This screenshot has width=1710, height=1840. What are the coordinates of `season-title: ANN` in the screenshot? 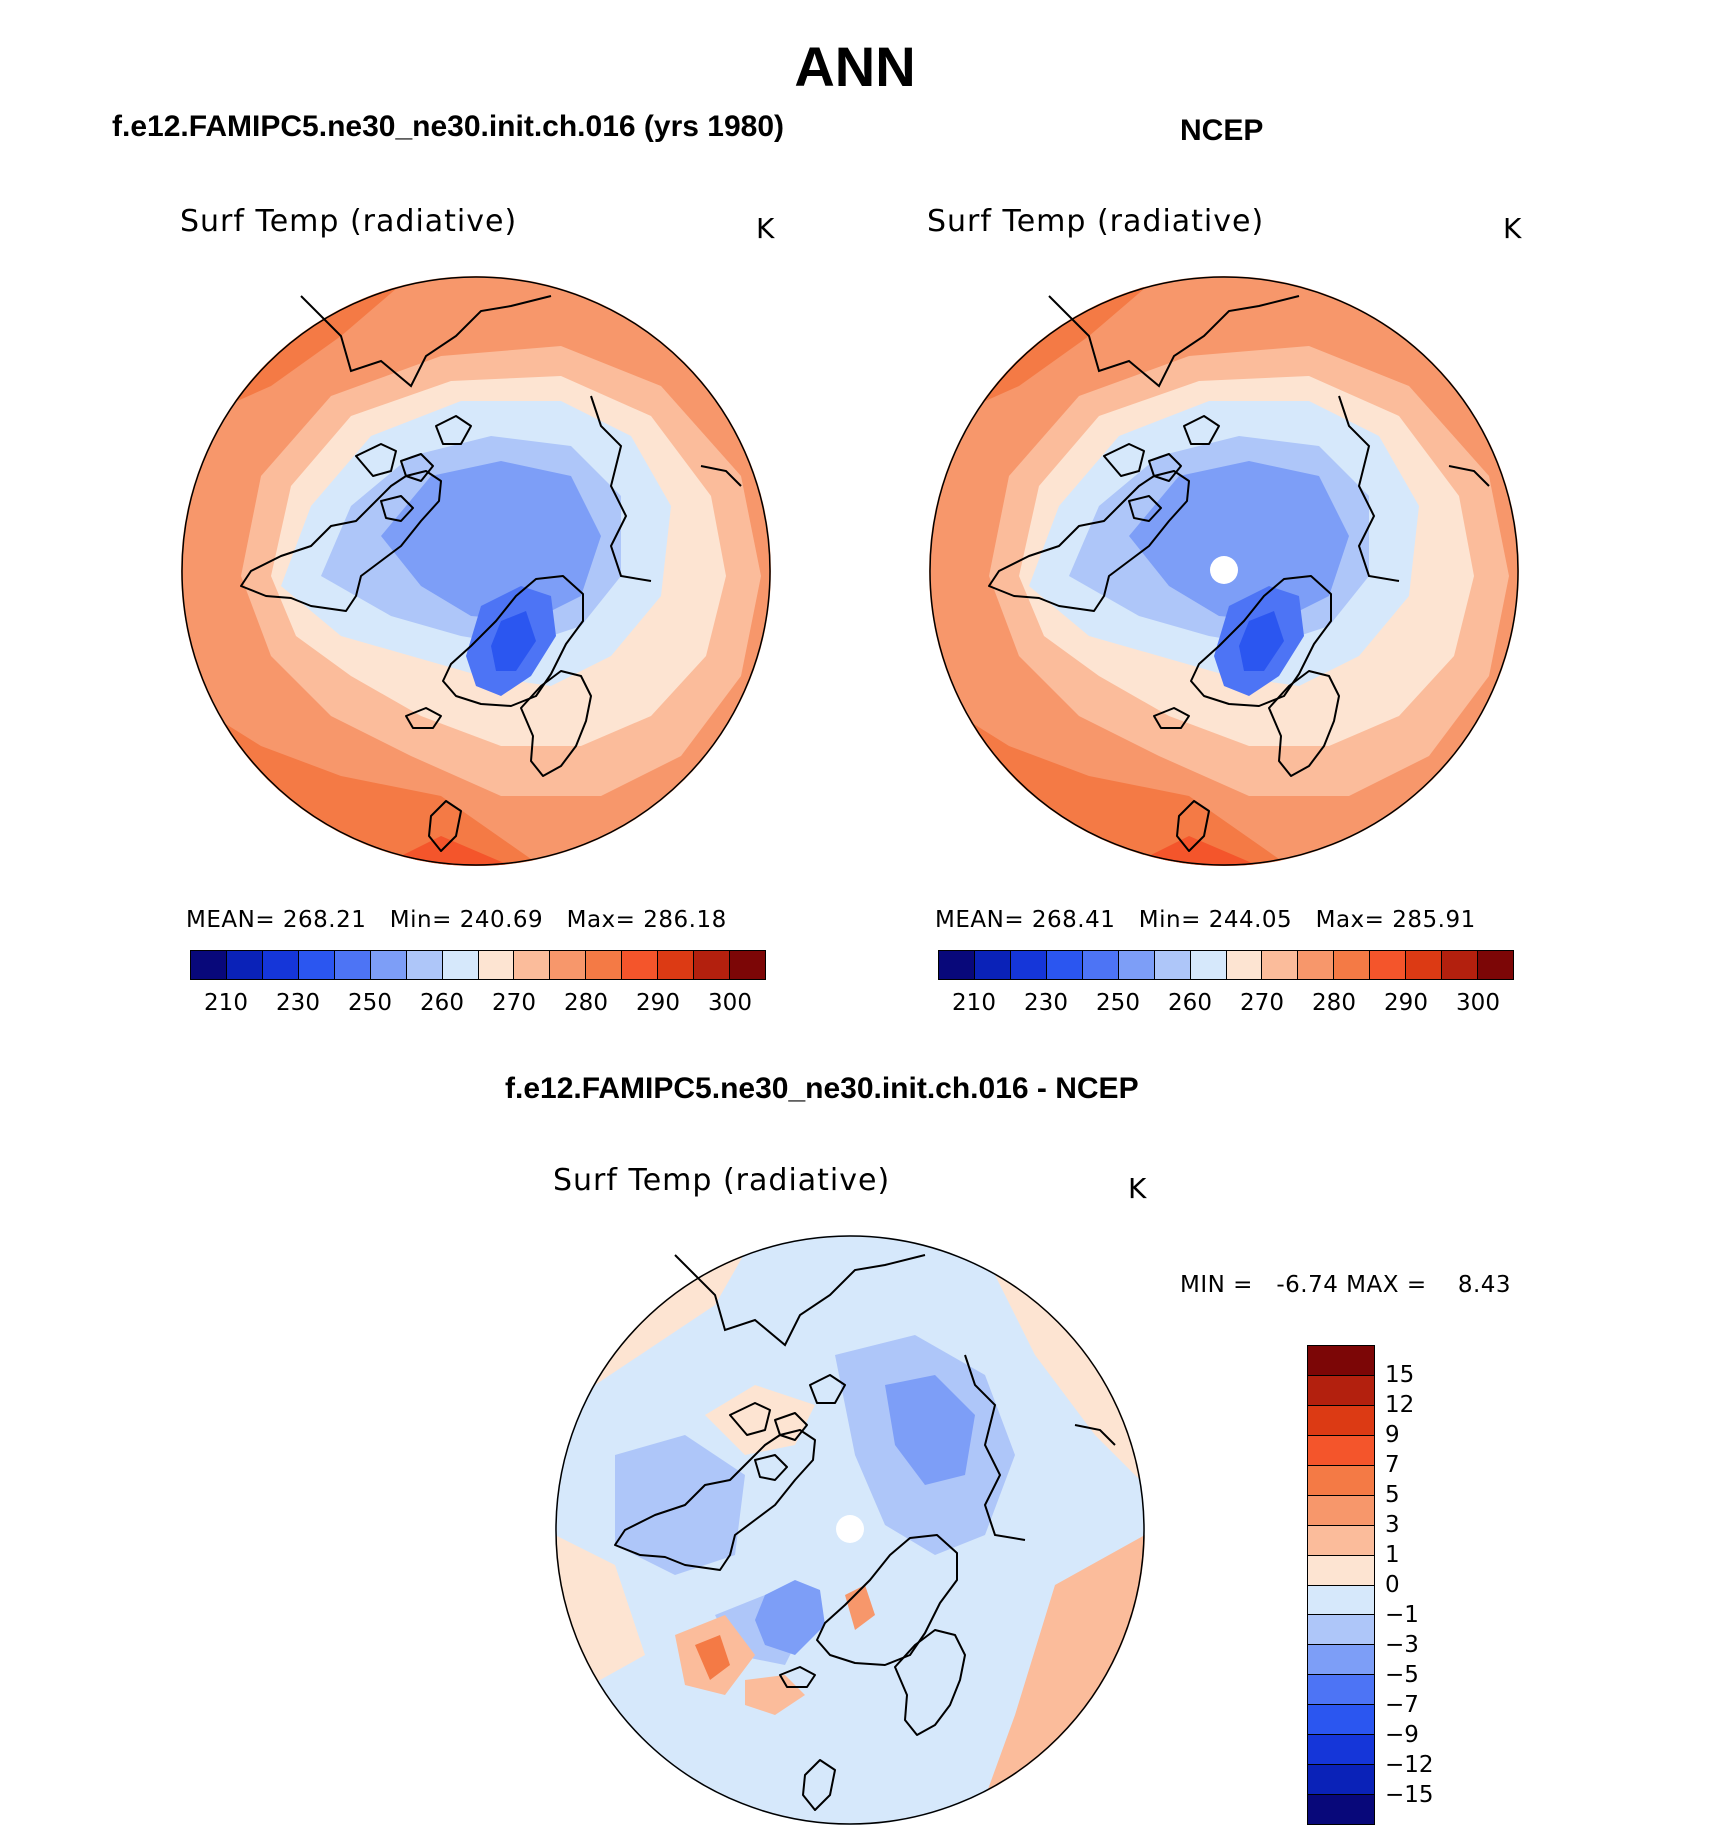 It's located at (855, 66).